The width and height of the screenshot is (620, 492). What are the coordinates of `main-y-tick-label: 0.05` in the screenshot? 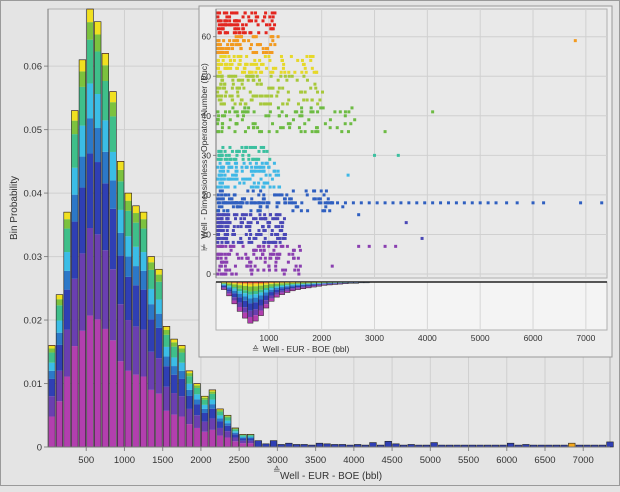 It's located at (33, 130).